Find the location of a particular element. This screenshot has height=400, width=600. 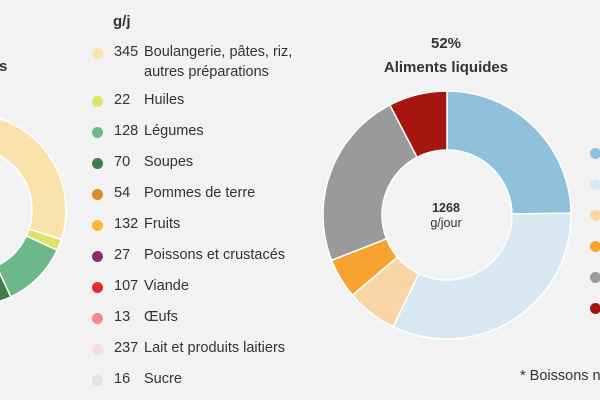

right-chart-percentage: 52% is located at coordinates (446, 43).